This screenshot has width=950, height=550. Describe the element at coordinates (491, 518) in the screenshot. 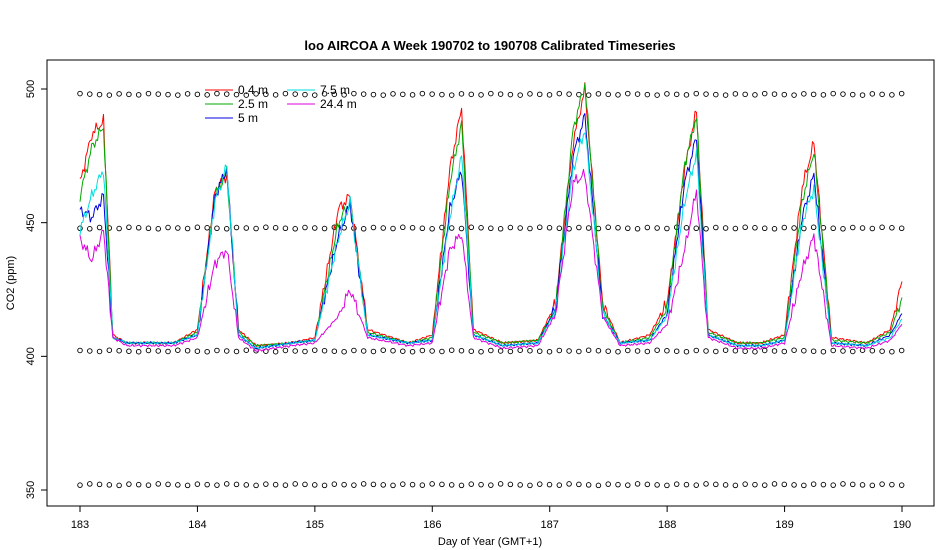

I see `x-axis: 183 184 185 186 187 188 189 190` at that location.